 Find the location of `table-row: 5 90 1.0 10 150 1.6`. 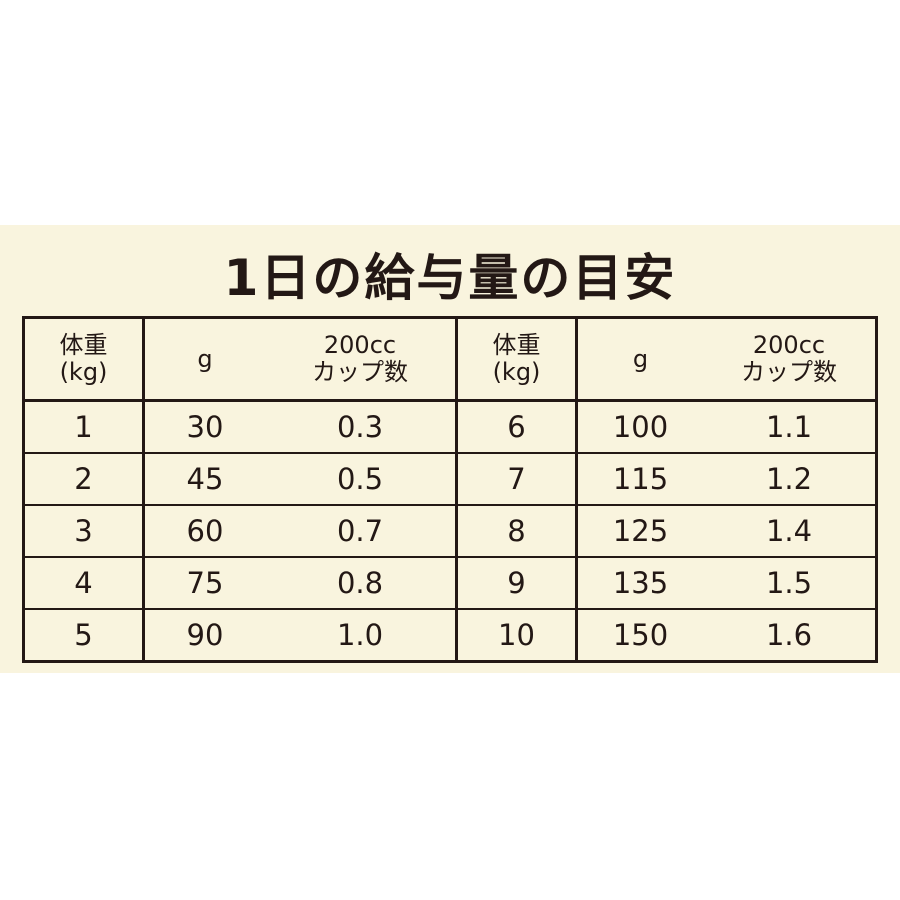

table-row: 5 90 1.0 10 150 1.6 is located at coordinates (450, 635).